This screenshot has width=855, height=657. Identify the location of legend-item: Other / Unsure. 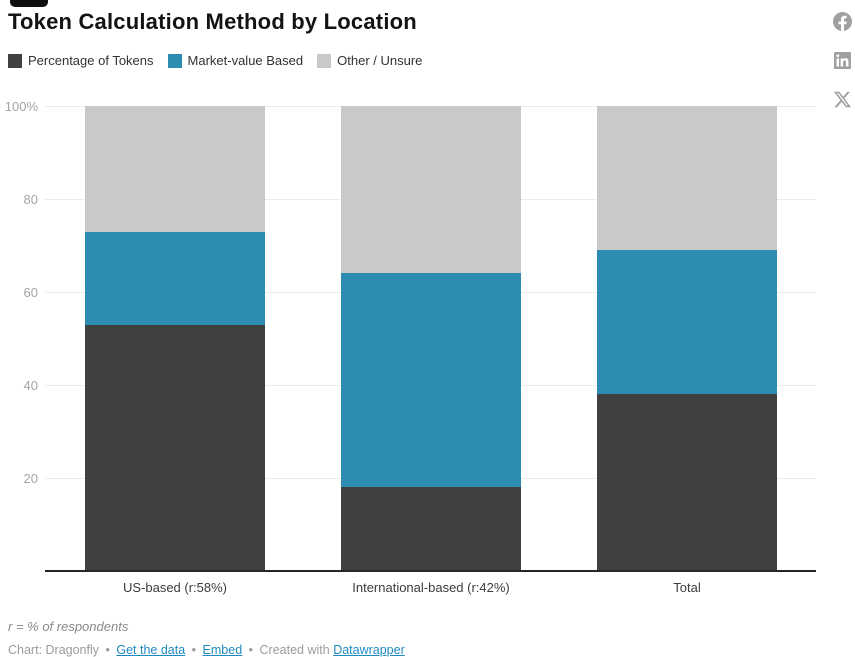
(369, 60).